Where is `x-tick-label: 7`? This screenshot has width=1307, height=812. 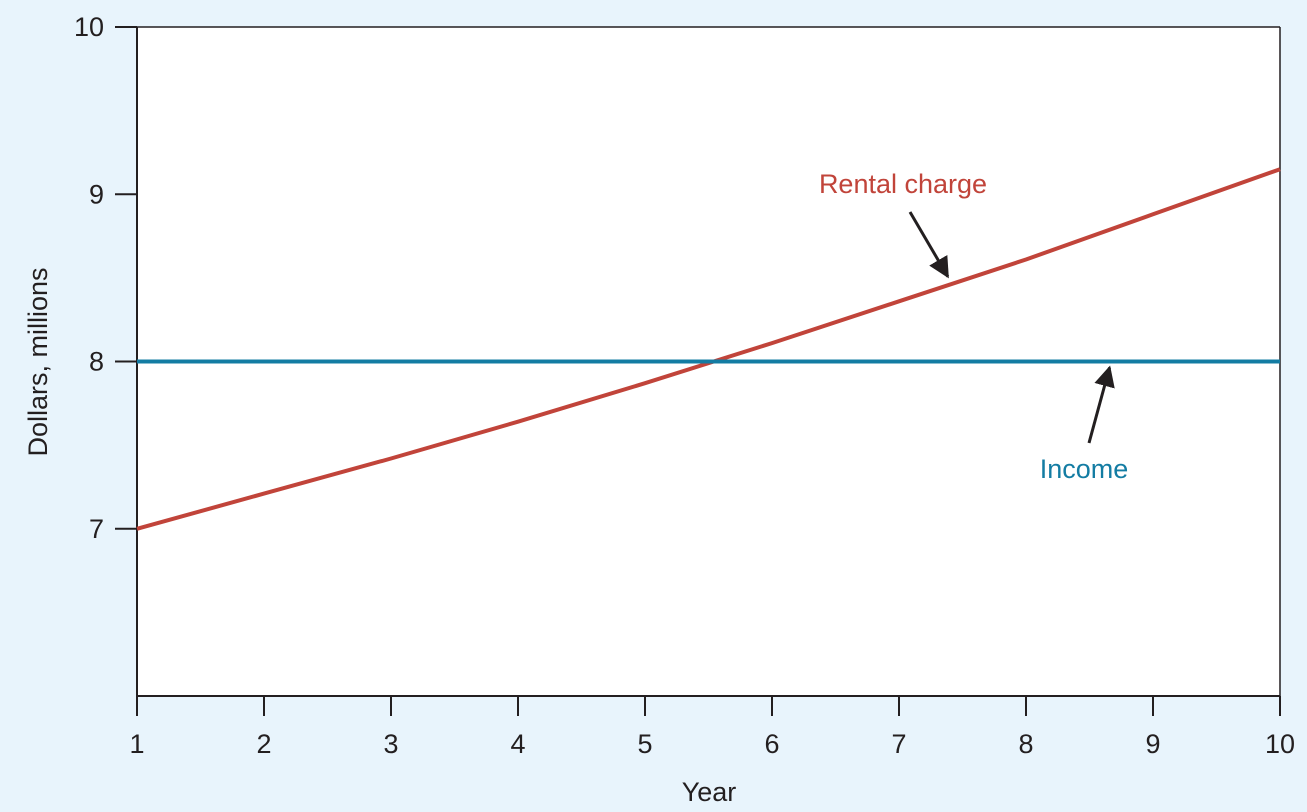 x-tick-label: 7 is located at coordinates (898, 744).